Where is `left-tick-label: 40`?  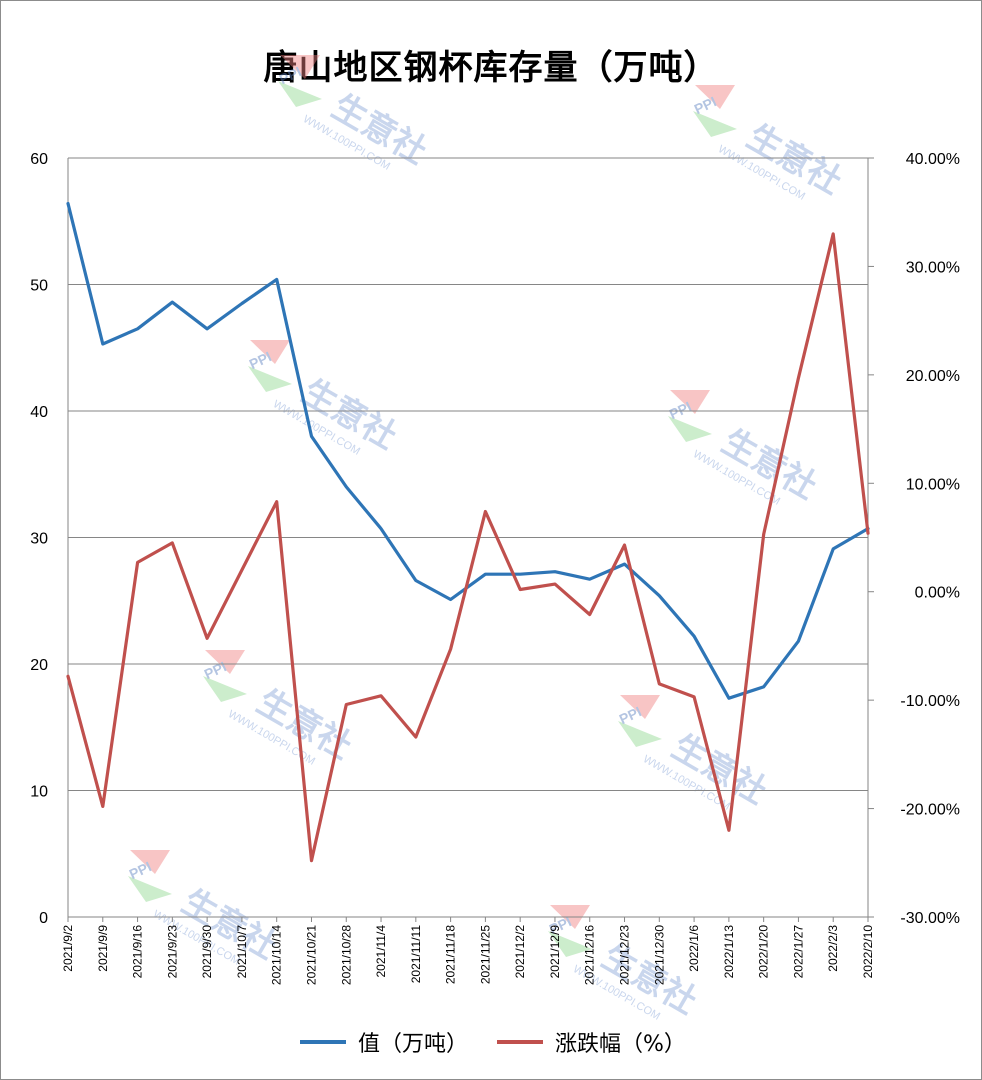
left-tick-label: 40 is located at coordinates (39, 412).